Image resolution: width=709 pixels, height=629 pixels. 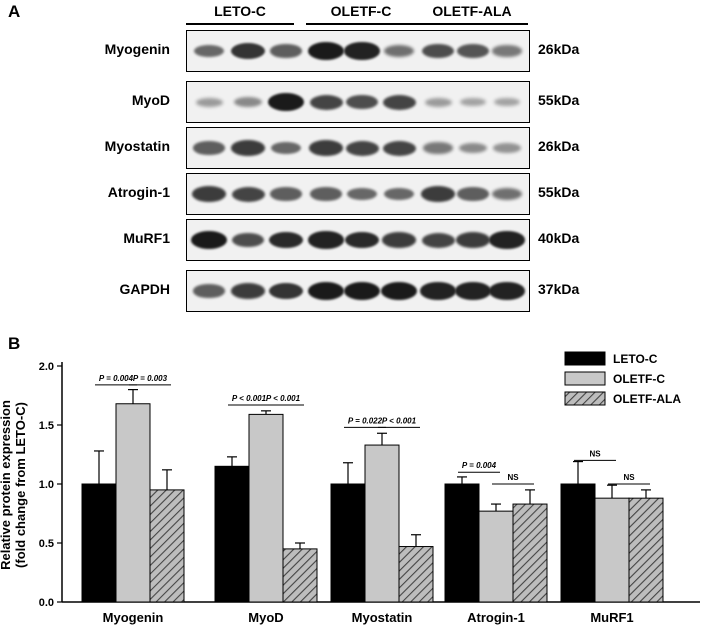 What do you see at coordinates (138, 192) in the screenshot?
I see `blot-label-atrogin-1: Atrogin-1` at bounding box center [138, 192].